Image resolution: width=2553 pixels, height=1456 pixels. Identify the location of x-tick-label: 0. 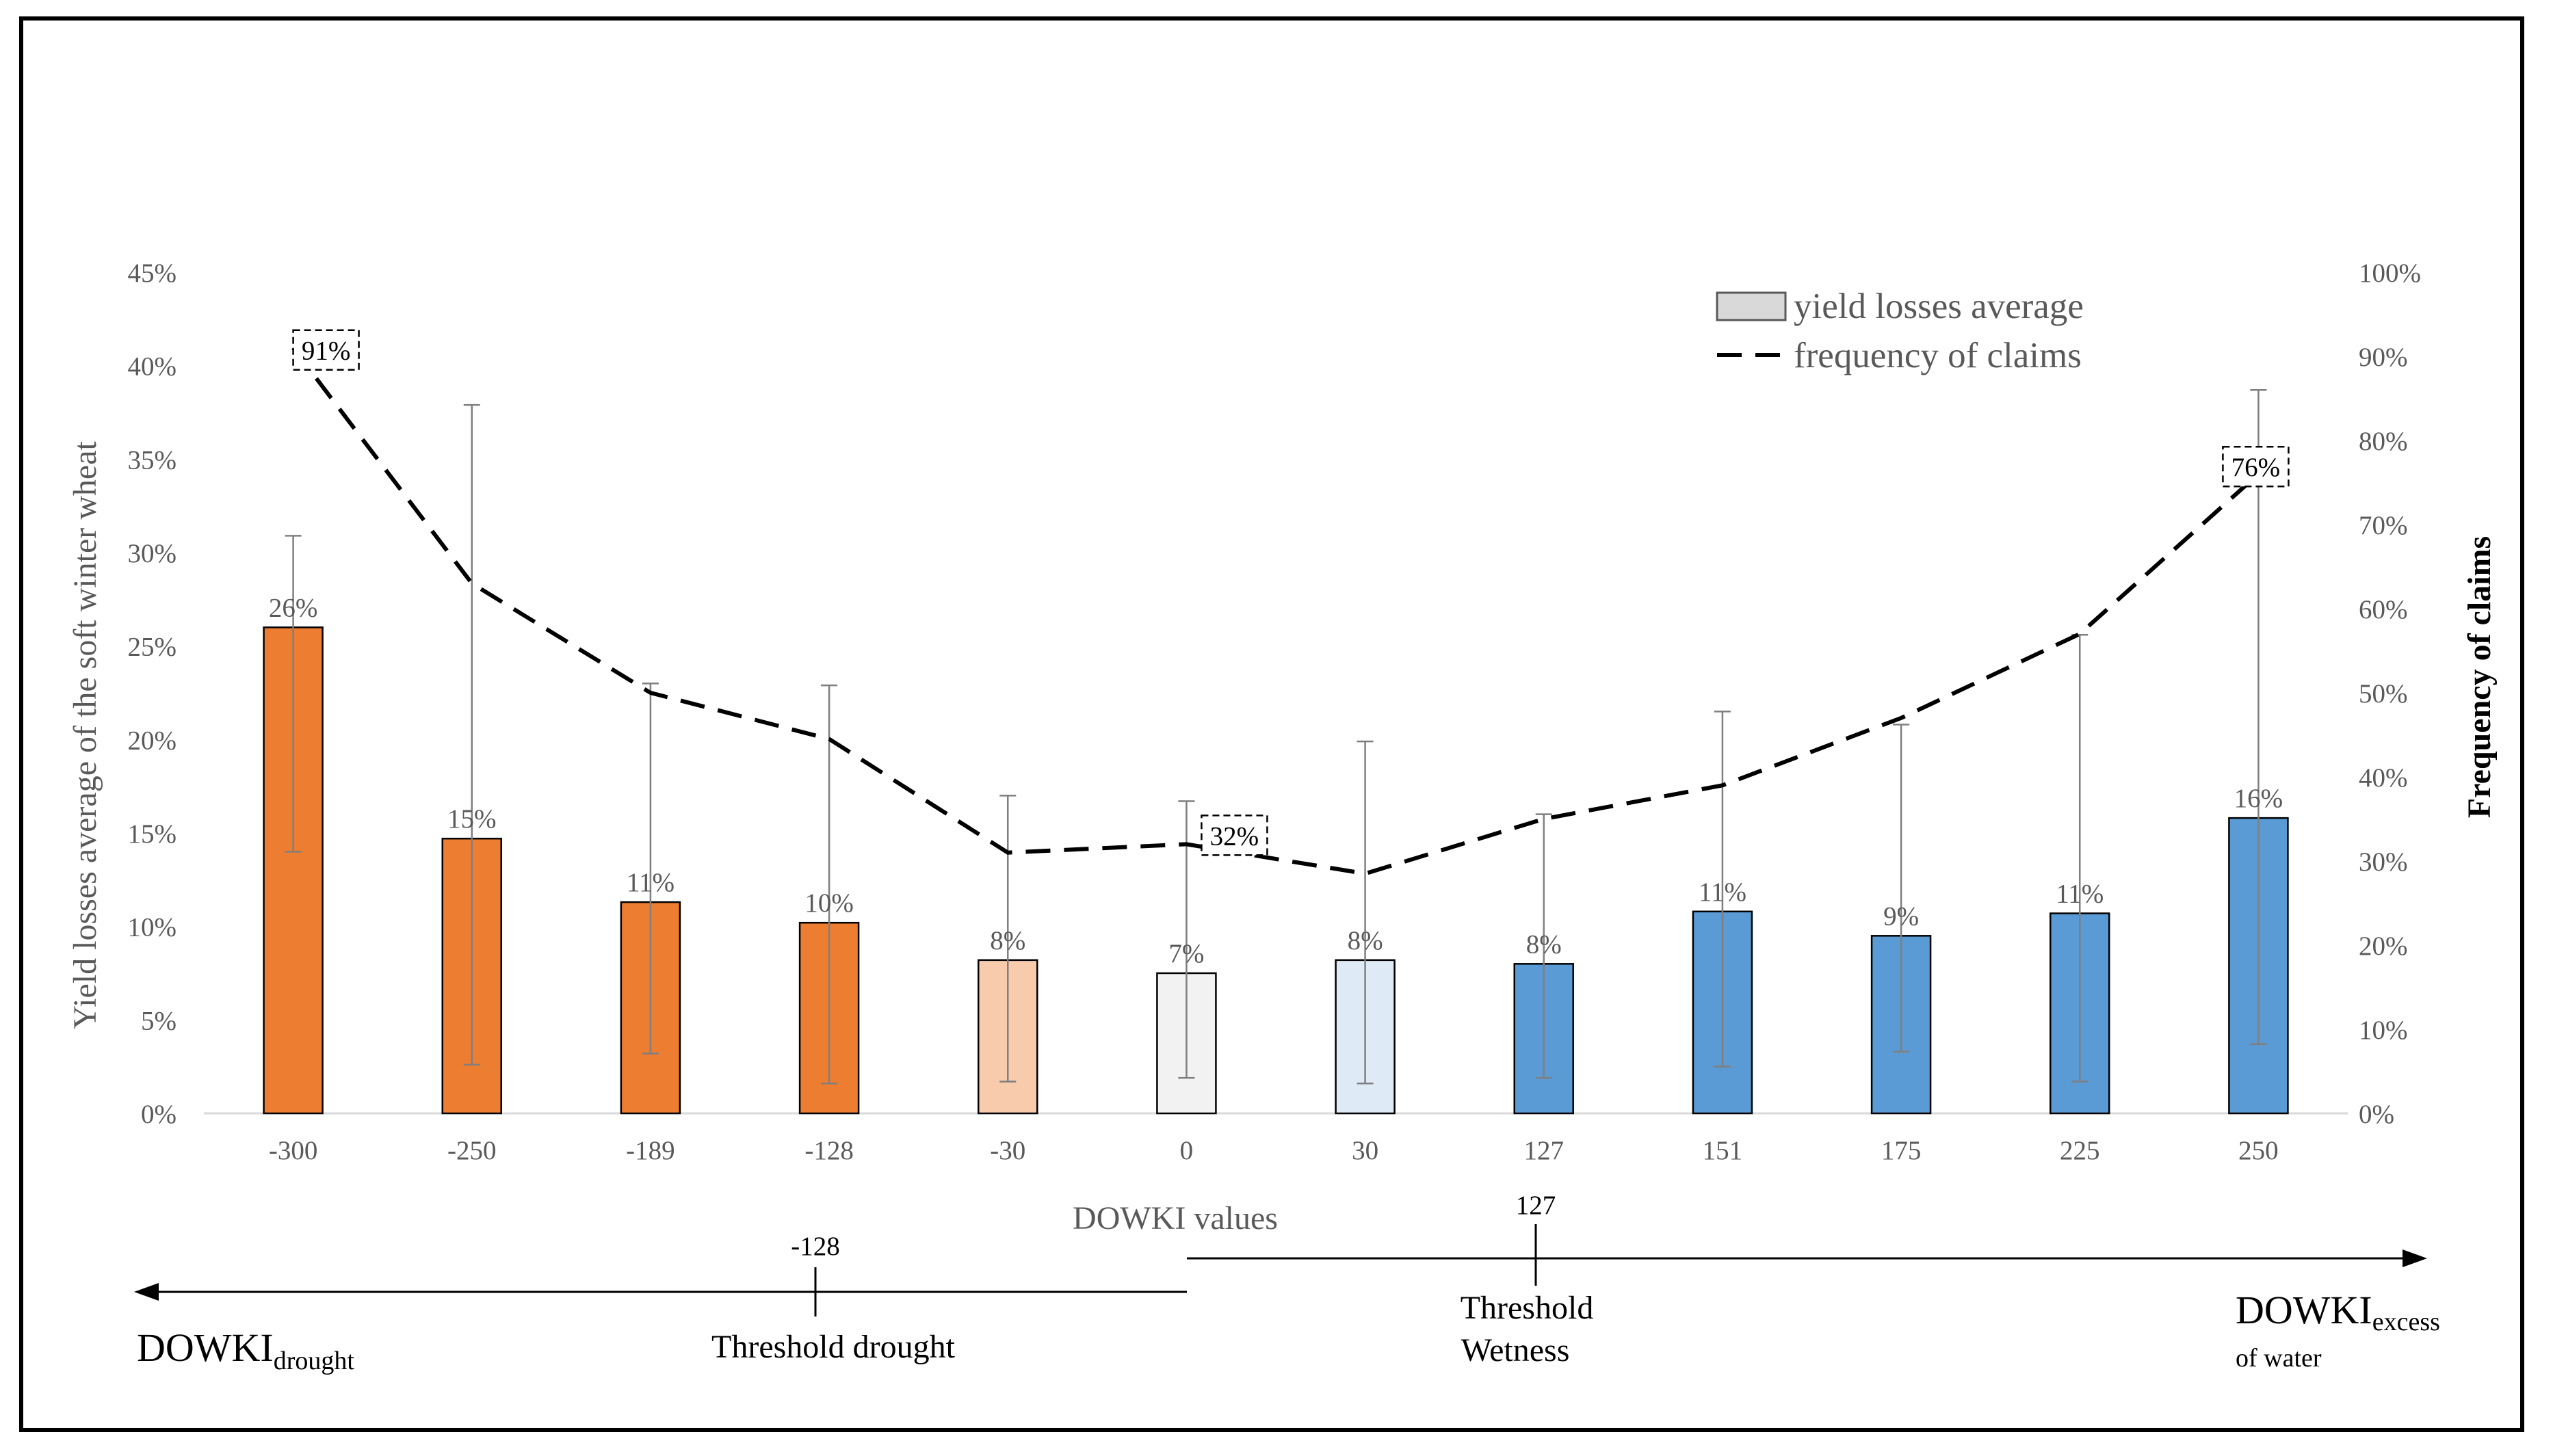
(1187, 1150).